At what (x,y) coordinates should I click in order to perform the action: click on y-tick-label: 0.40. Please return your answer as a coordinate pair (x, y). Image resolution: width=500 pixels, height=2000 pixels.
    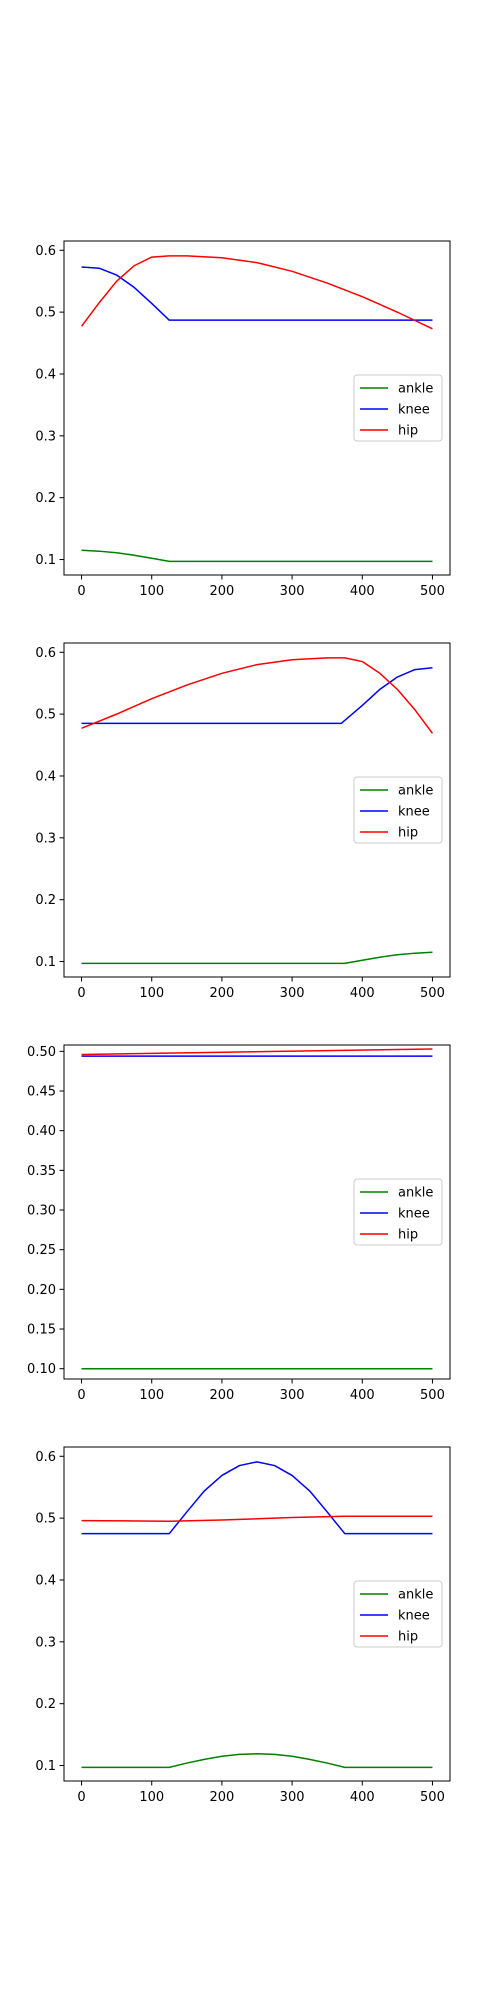
    Looking at the image, I should click on (41, 1131).